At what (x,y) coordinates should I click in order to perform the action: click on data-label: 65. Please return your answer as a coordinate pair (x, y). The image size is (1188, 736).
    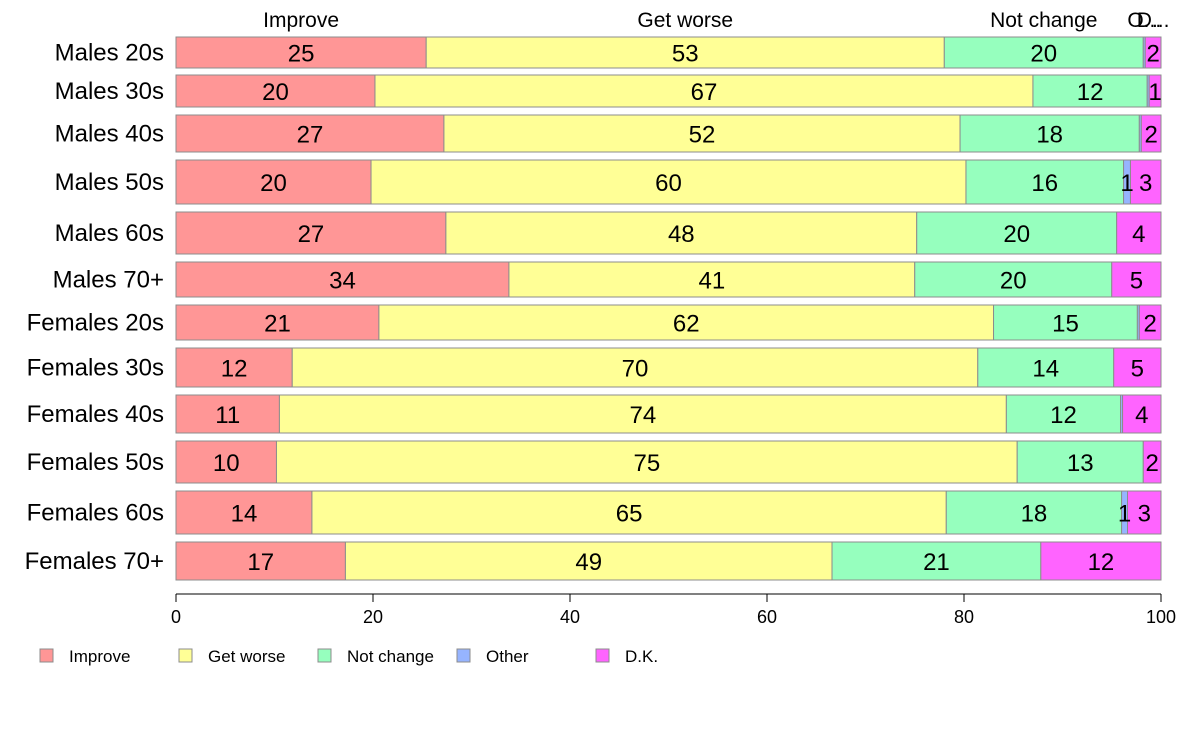
    Looking at the image, I should click on (629, 514).